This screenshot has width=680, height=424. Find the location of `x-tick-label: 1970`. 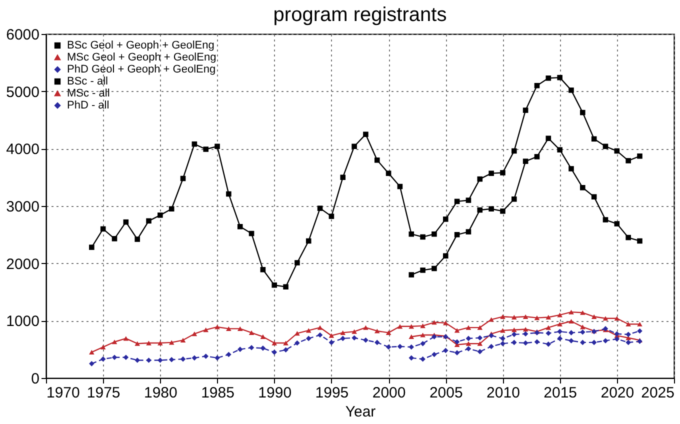

x-tick-label: 1970 is located at coordinates (63, 393).